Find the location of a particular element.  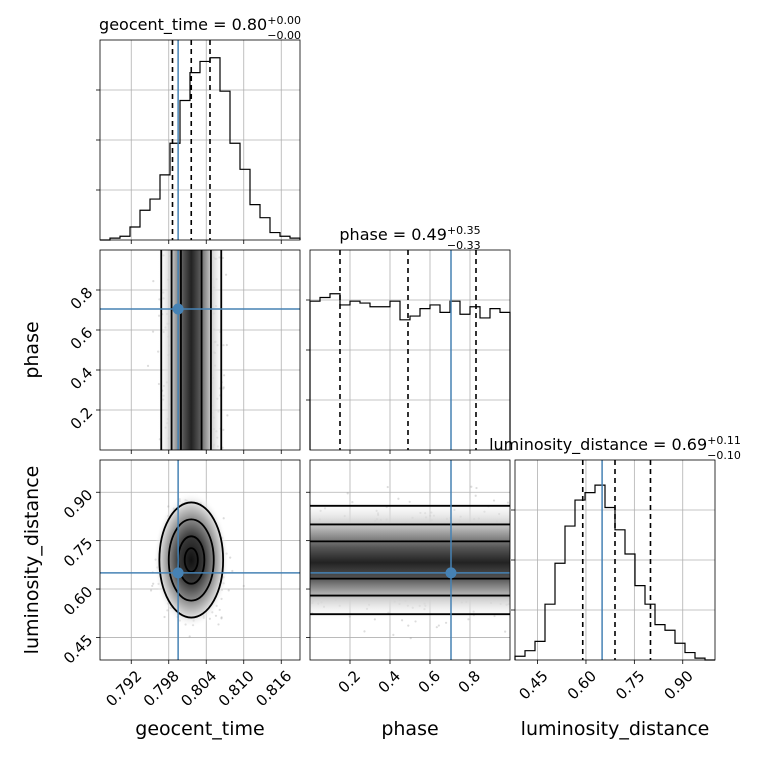

y-axis-label-luminosity_distance: luminosity_distance is located at coordinates (32, 560).